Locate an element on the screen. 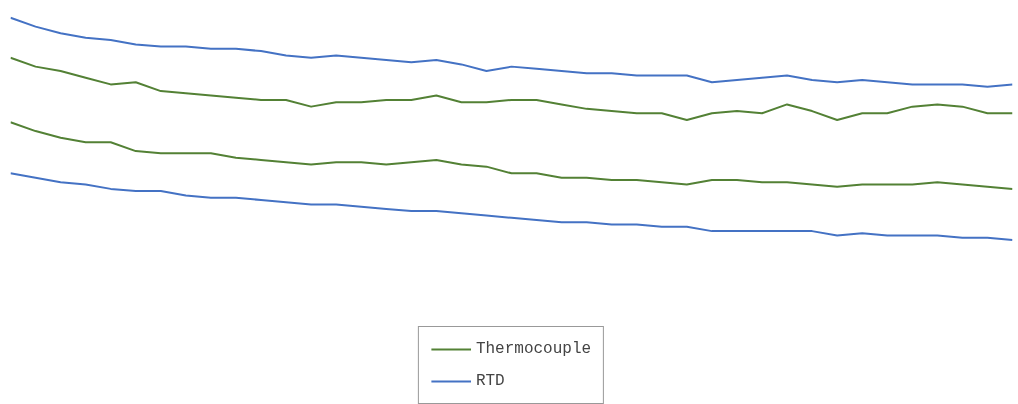 This screenshot has height=404, width=1018. legend-label: RTD is located at coordinates (490, 381).